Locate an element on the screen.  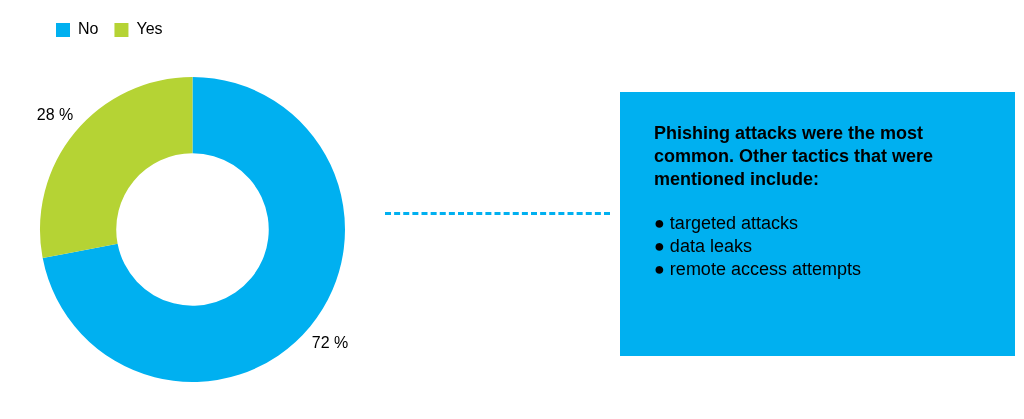
legend-label: No is located at coordinates (88, 29).